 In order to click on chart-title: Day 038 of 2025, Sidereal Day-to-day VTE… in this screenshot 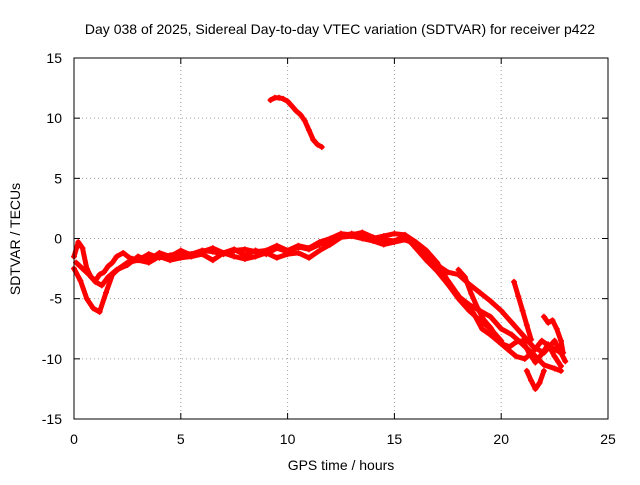, I will do `click(340, 29)`.